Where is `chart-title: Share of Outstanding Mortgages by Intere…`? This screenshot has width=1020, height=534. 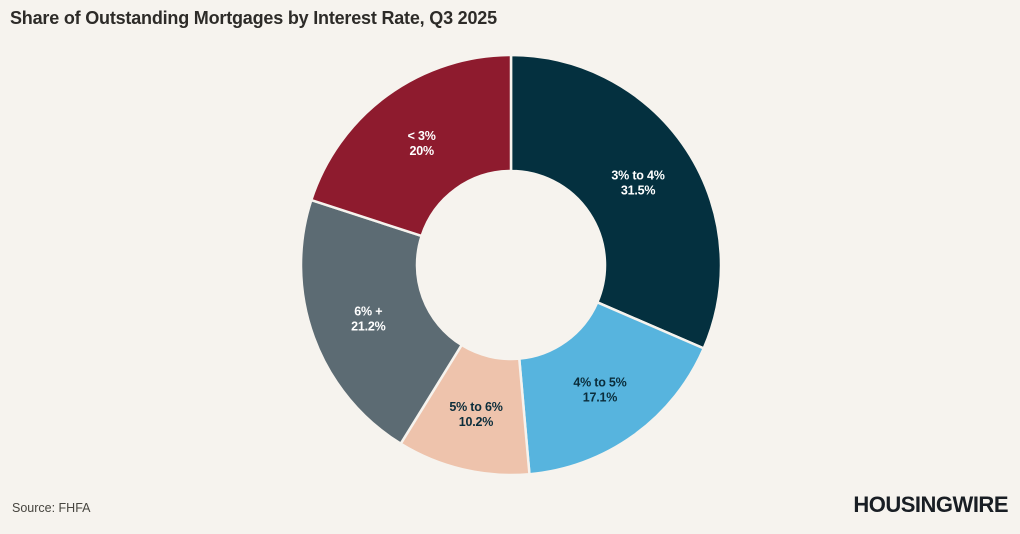 chart-title: Share of Outstanding Mortgages by Intere… is located at coordinates (253, 18).